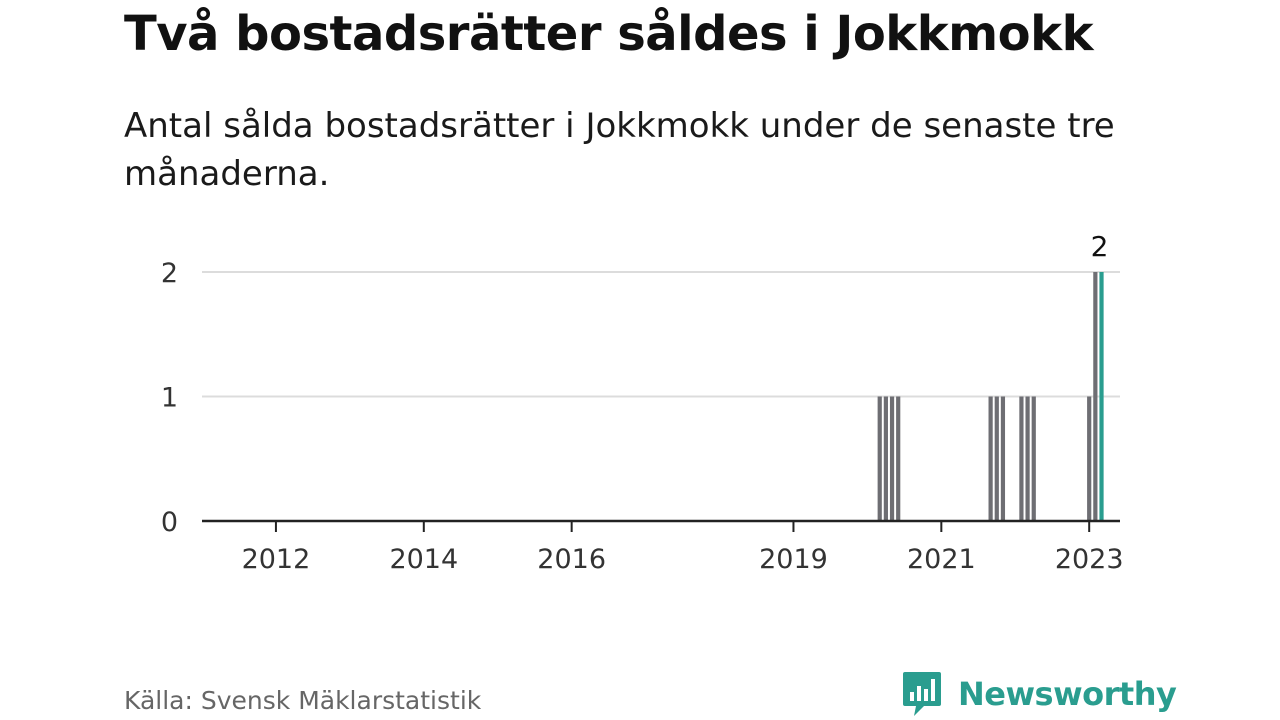  Describe the element at coordinates (922, 694) in the screenshot. I see `newsworthy-logo-icon` at that location.